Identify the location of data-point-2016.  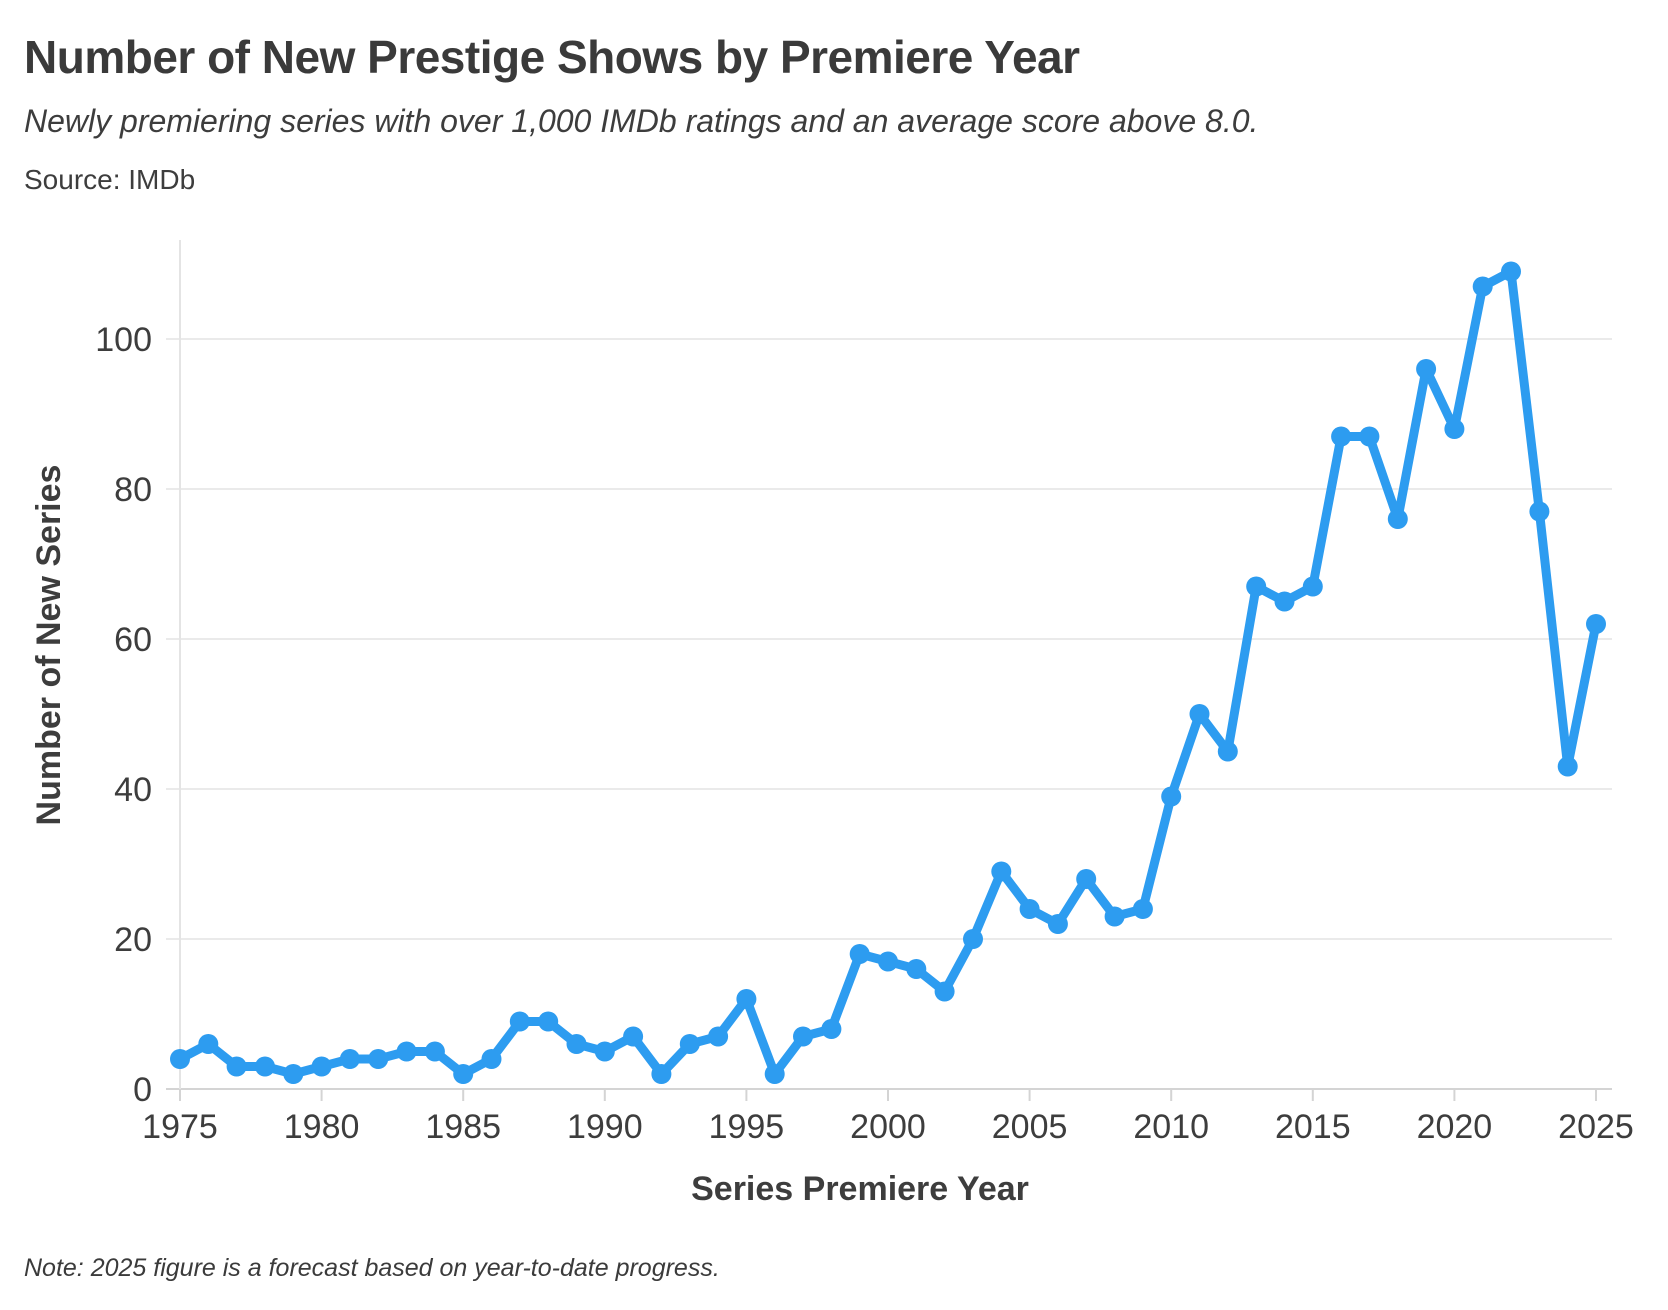
(1341, 436).